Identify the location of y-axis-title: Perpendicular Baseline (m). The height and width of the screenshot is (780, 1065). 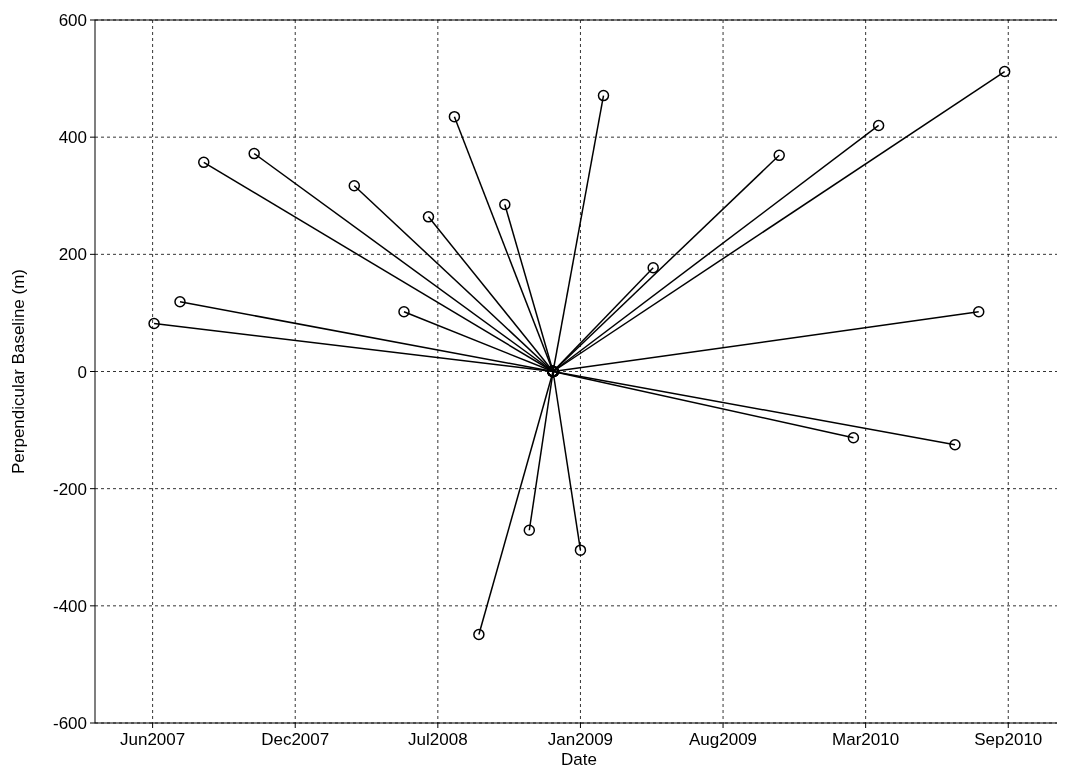
(18, 371).